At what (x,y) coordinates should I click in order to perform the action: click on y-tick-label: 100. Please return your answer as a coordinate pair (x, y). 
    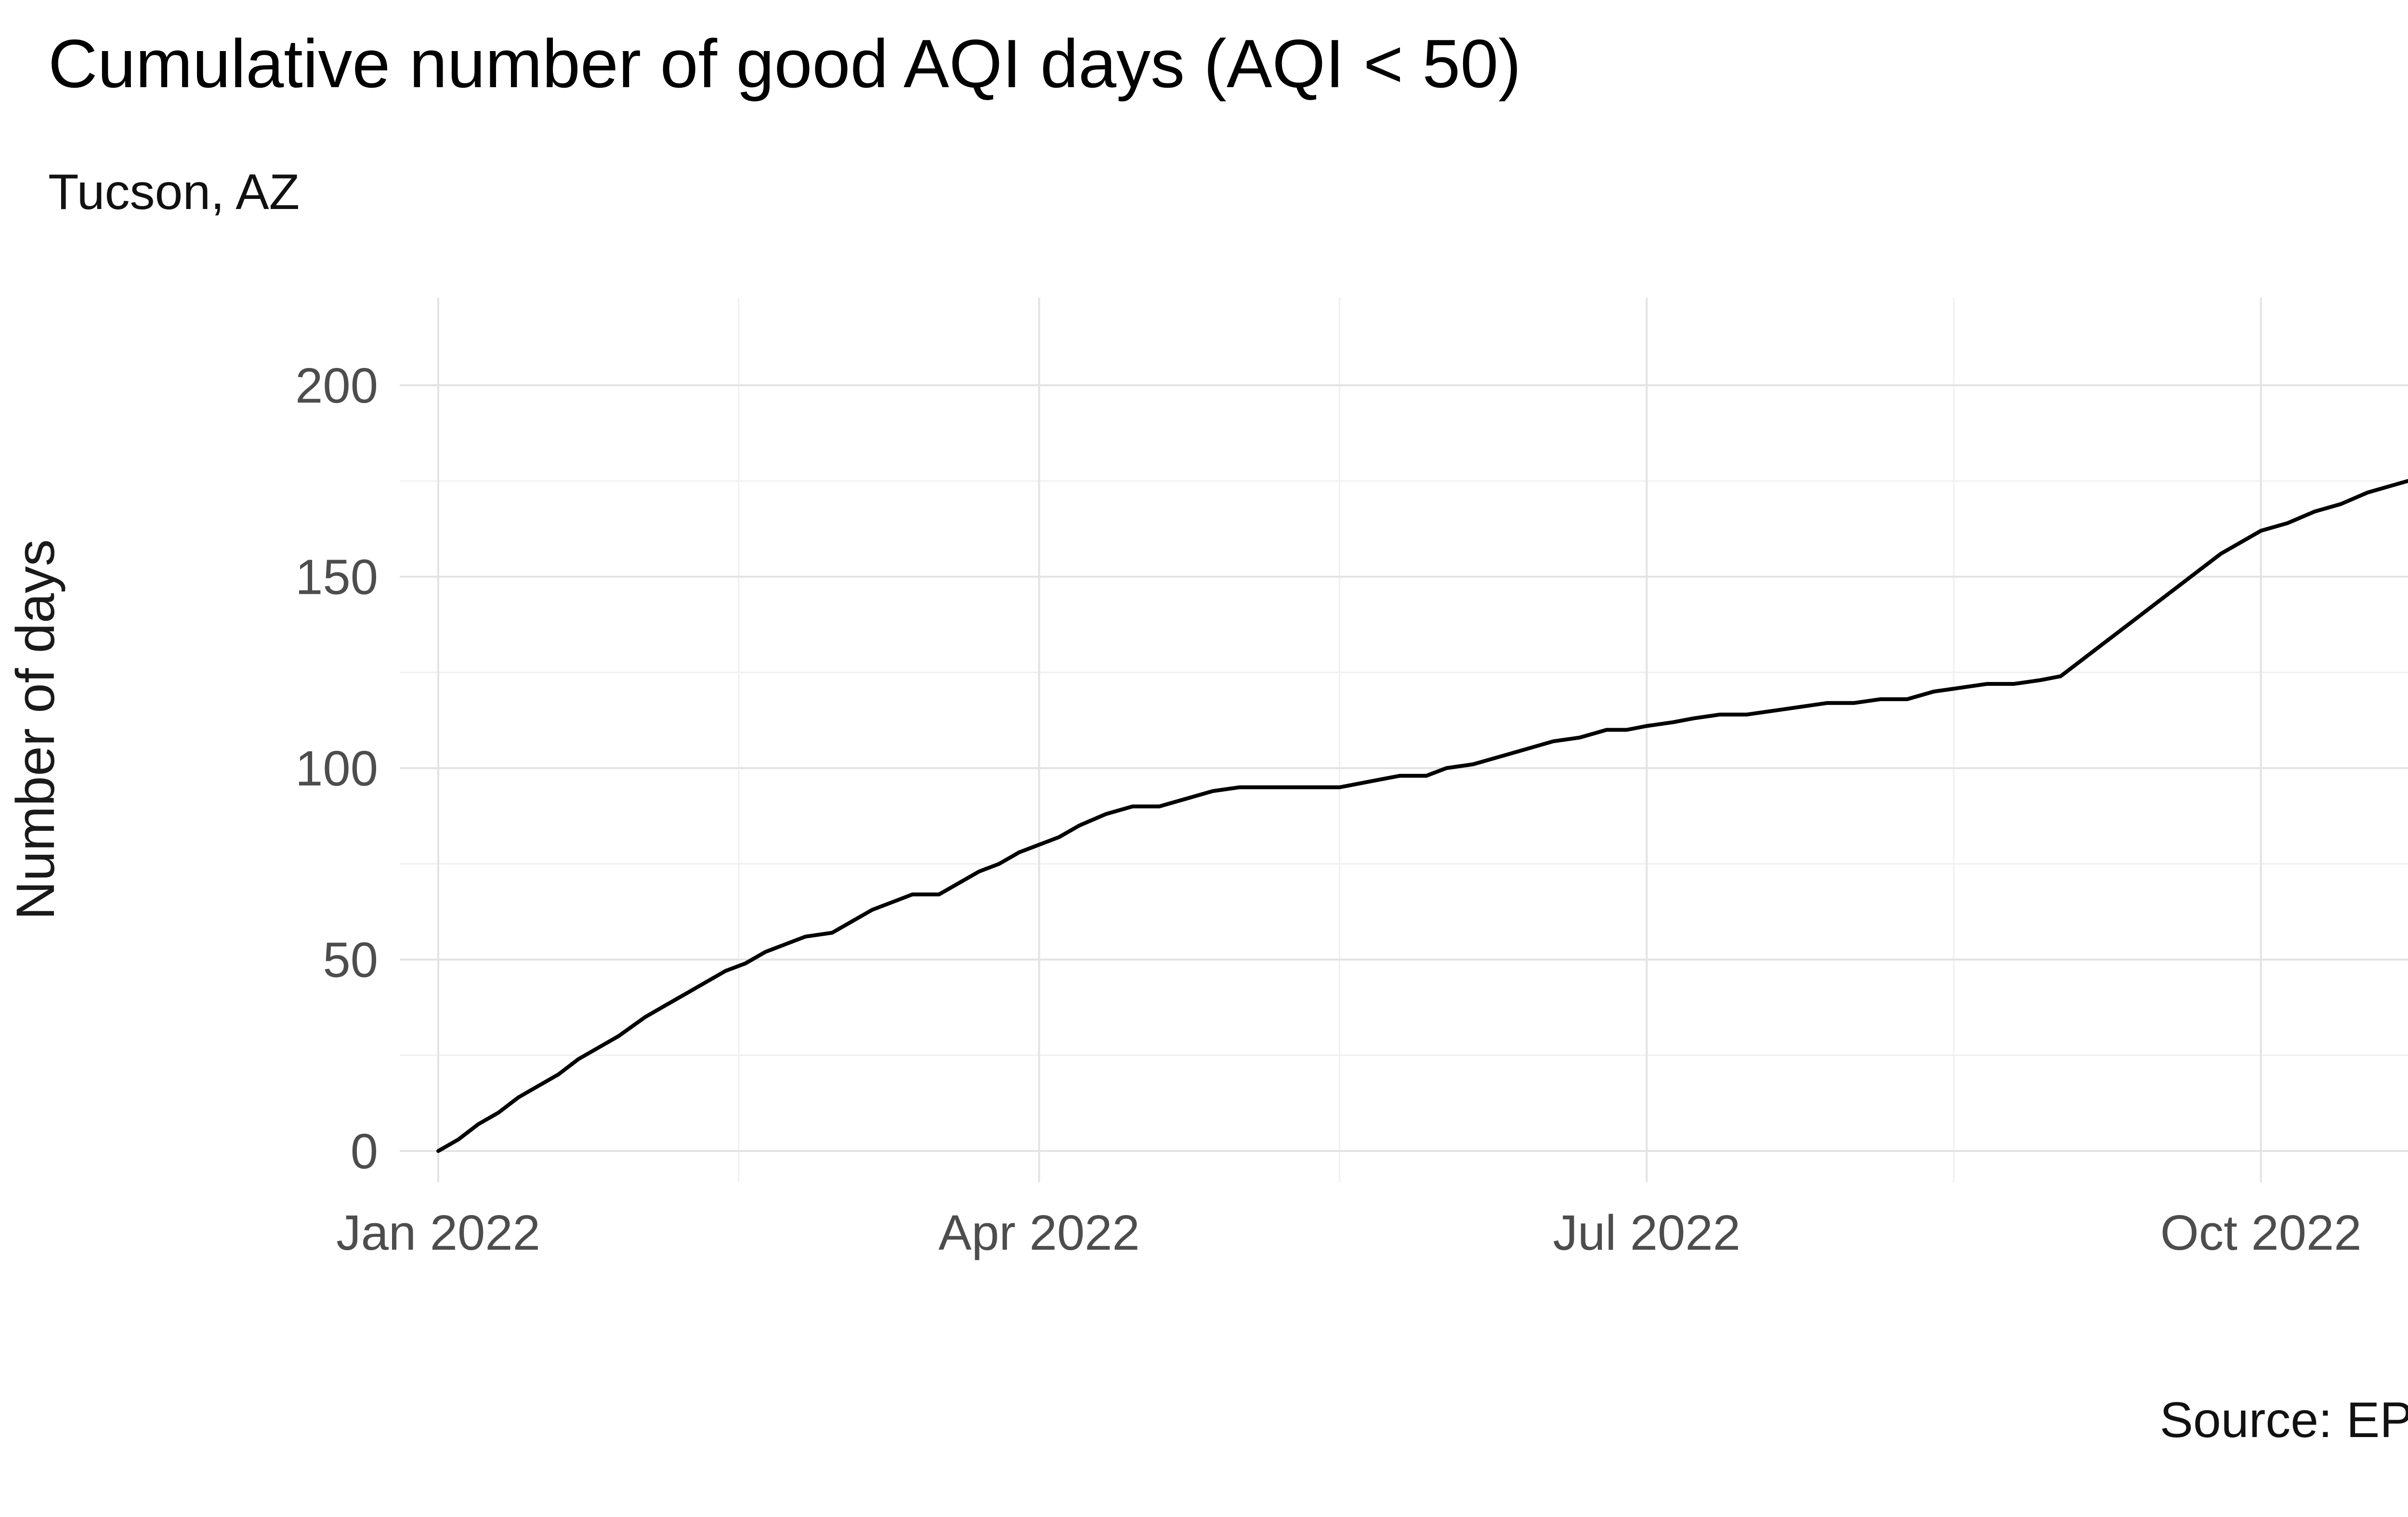
    Looking at the image, I should click on (336, 768).